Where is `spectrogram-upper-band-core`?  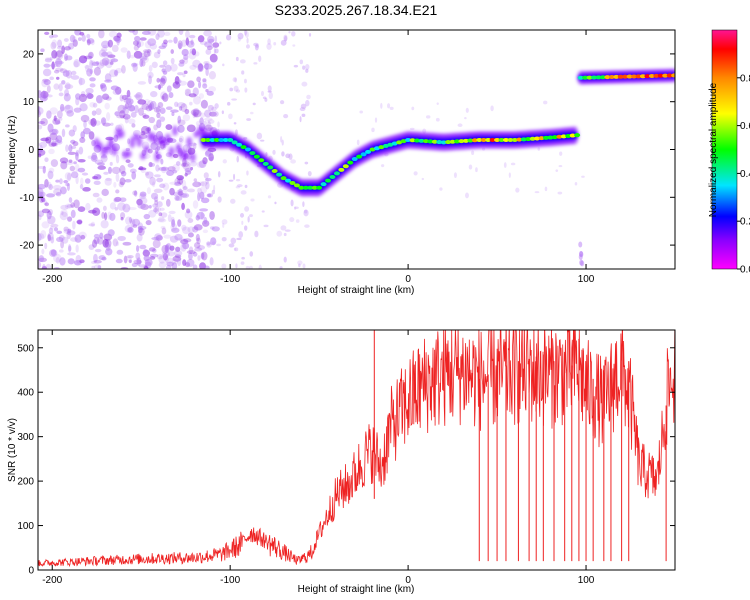
spectrogram-upper-band-core is located at coordinates (626, 76).